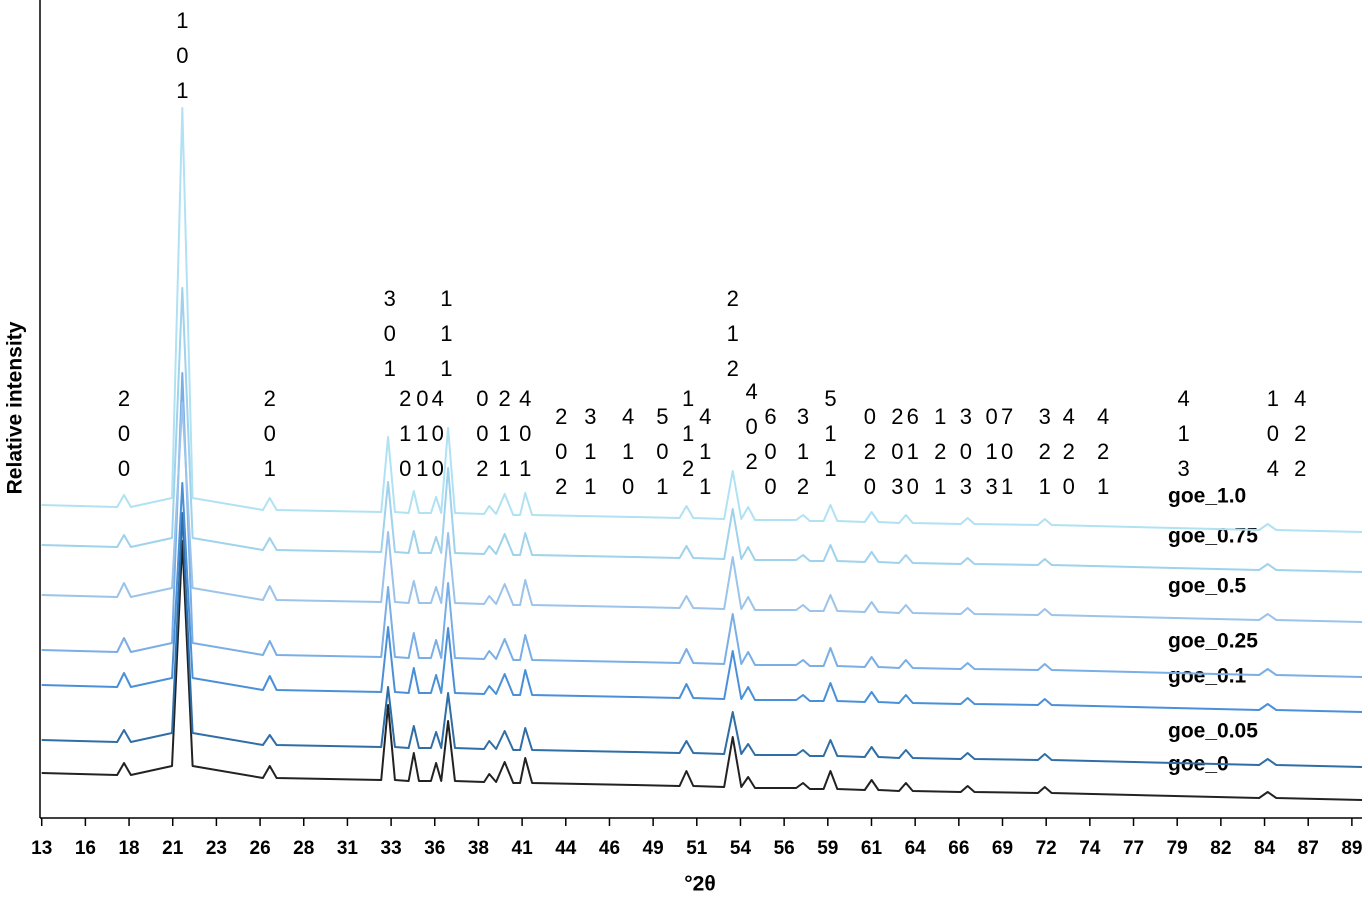  Describe the element at coordinates (391, 848) in the screenshot. I see `x-tick-label: 33` at that location.